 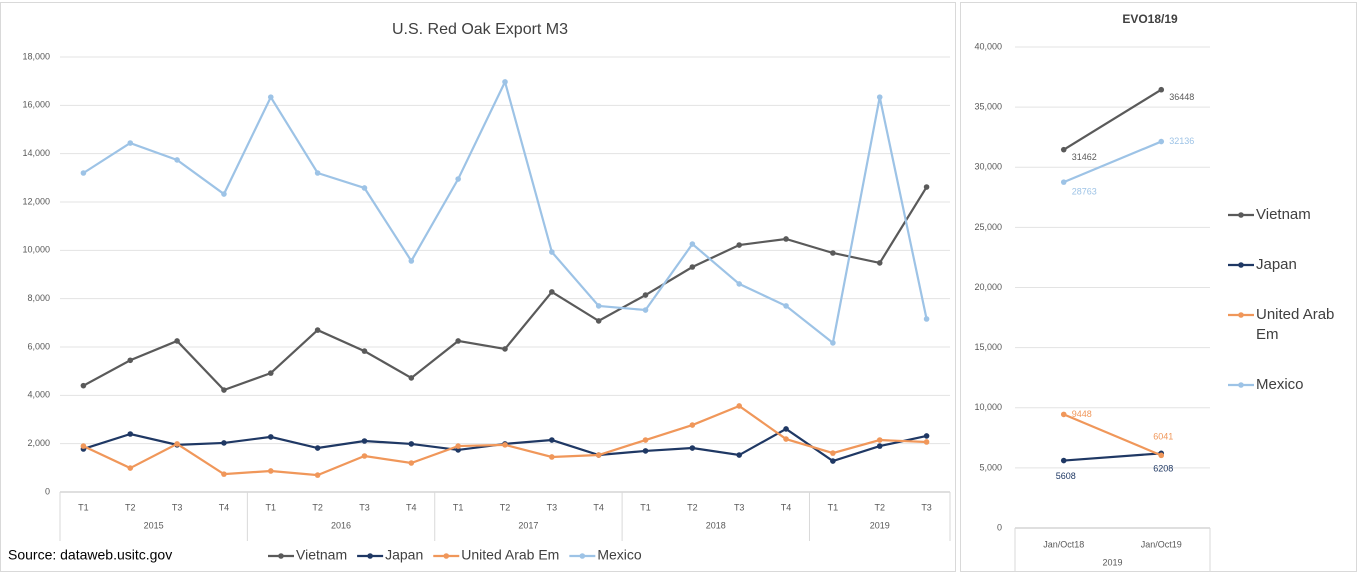 What do you see at coordinates (364, 507) in the screenshot?
I see `x-tick-label: T3` at bounding box center [364, 507].